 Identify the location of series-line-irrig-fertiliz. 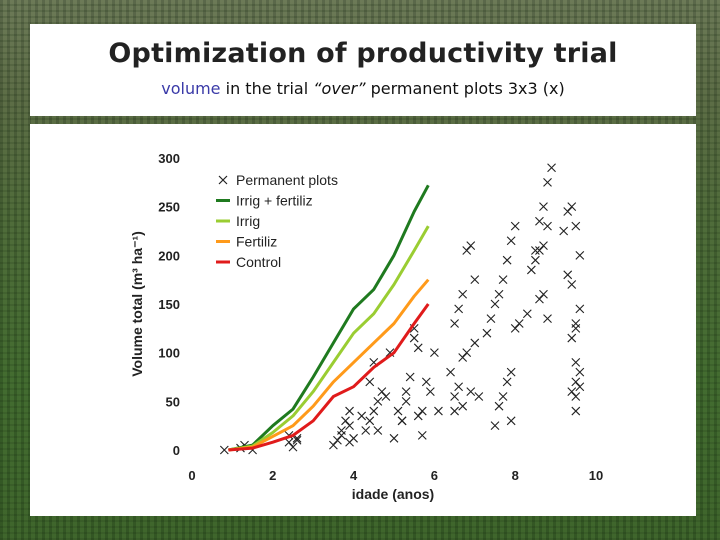
(329, 318).